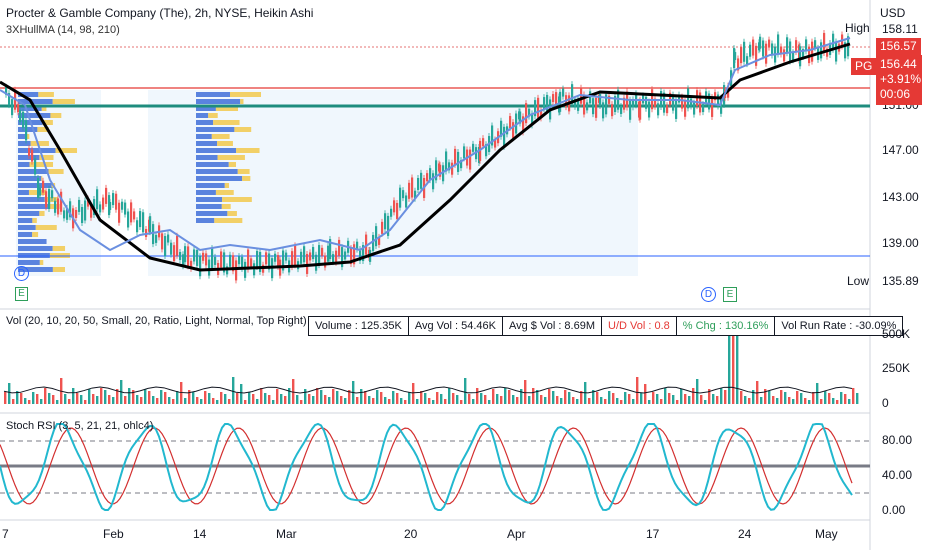 This screenshot has width=932, height=550. What do you see at coordinates (80, 426) in the screenshot?
I see `stoch-rsi-label: Stoch RSI (3, 5, 21, 21, ohlc4)` at bounding box center [80, 426].